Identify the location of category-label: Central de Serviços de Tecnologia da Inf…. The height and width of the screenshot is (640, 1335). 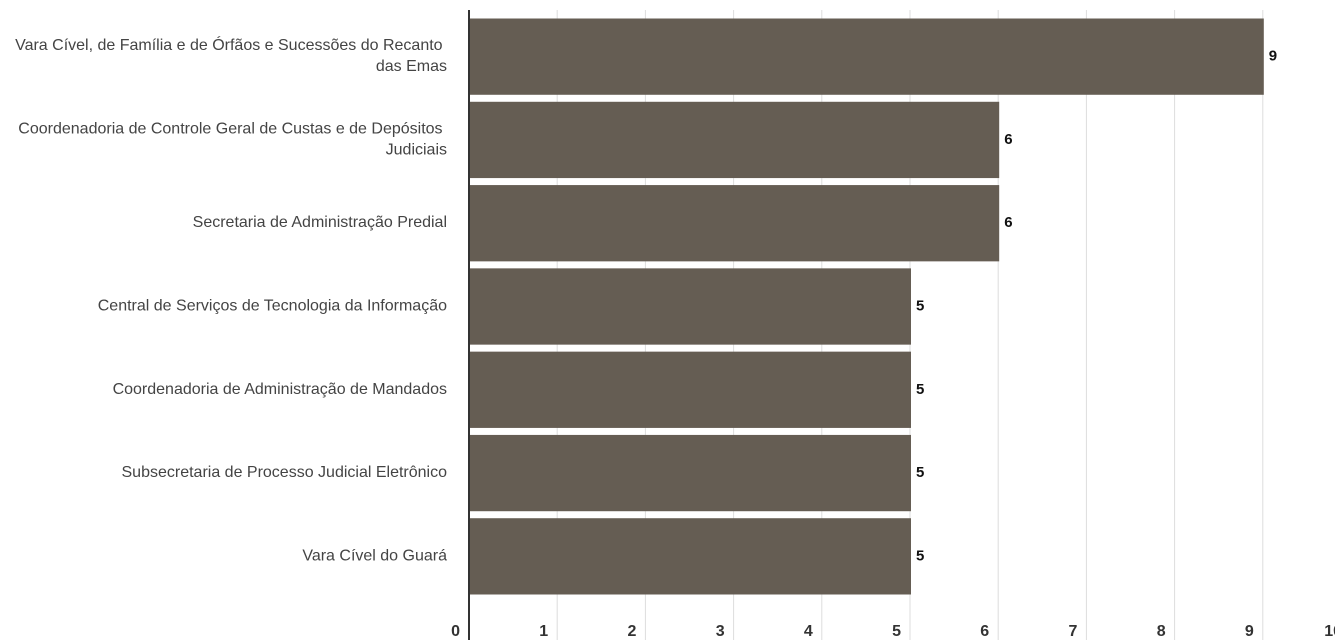
(272, 306).